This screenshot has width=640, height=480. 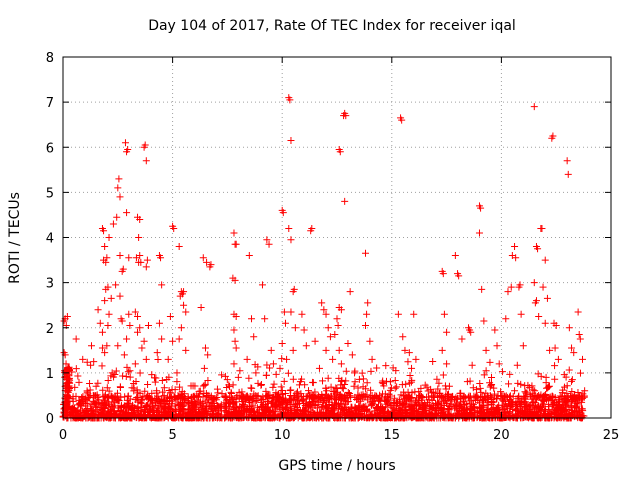 What do you see at coordinates (50, 374) in the screenshot?
I see `y-tick-label: 1` at bounding box center [50, 374].